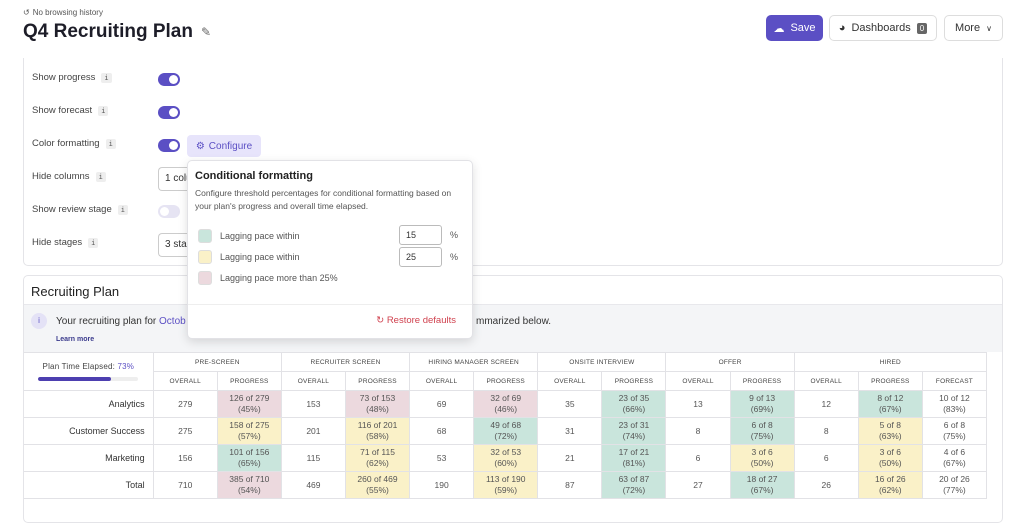 The height and width of the screenshot is (529, 1024). Describe the element at coordinates (249, 458) in the screenshot. I see `table-cell: 101 of 156 (65%)` at that location.